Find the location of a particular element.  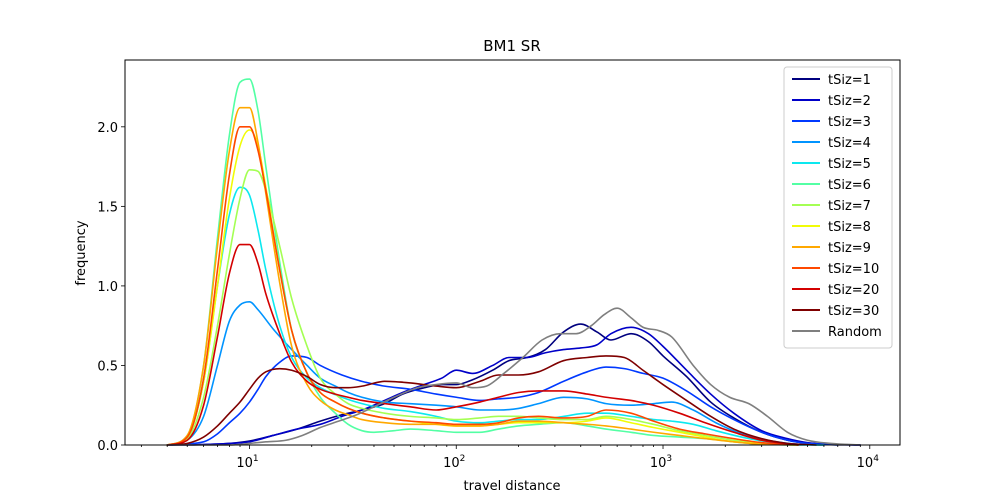

x-axis-label: travel distance is located at coordinates (512, 486).